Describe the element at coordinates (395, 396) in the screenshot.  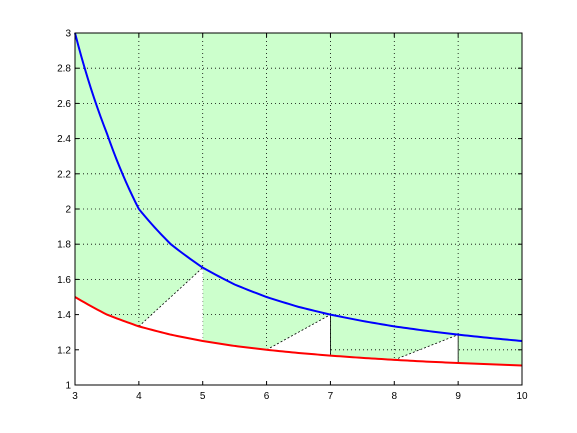
I see `x-tick-label-8: 8` at that location.